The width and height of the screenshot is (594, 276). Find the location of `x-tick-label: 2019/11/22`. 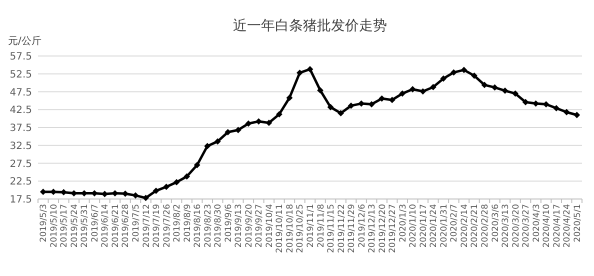

x-tick-label: 2019/11/22 is located at coordinates (341, 228).